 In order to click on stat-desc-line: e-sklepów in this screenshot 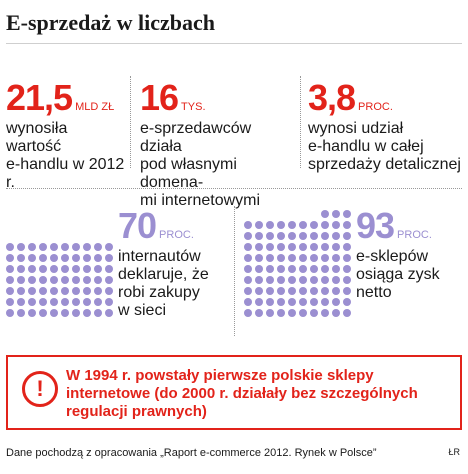, I will do `click(392, 256)`.